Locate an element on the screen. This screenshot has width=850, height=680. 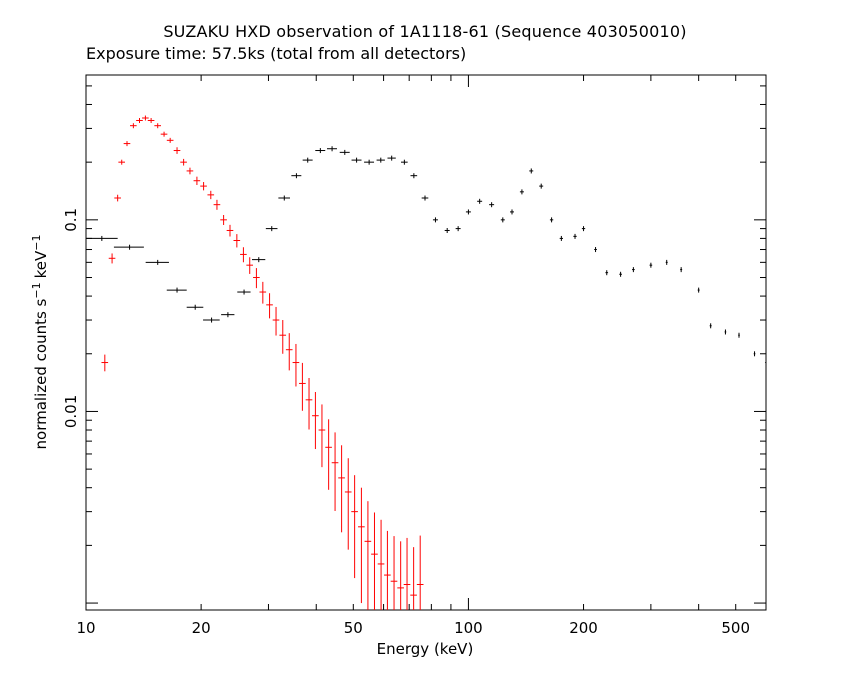
x-tick-label: 500 is located at coordinates (735, 628).